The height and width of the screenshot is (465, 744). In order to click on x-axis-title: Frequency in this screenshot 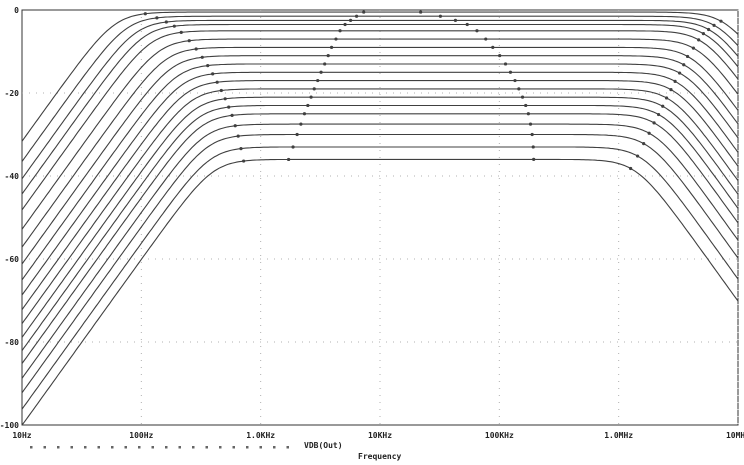, I will do `click(380, 456)`.